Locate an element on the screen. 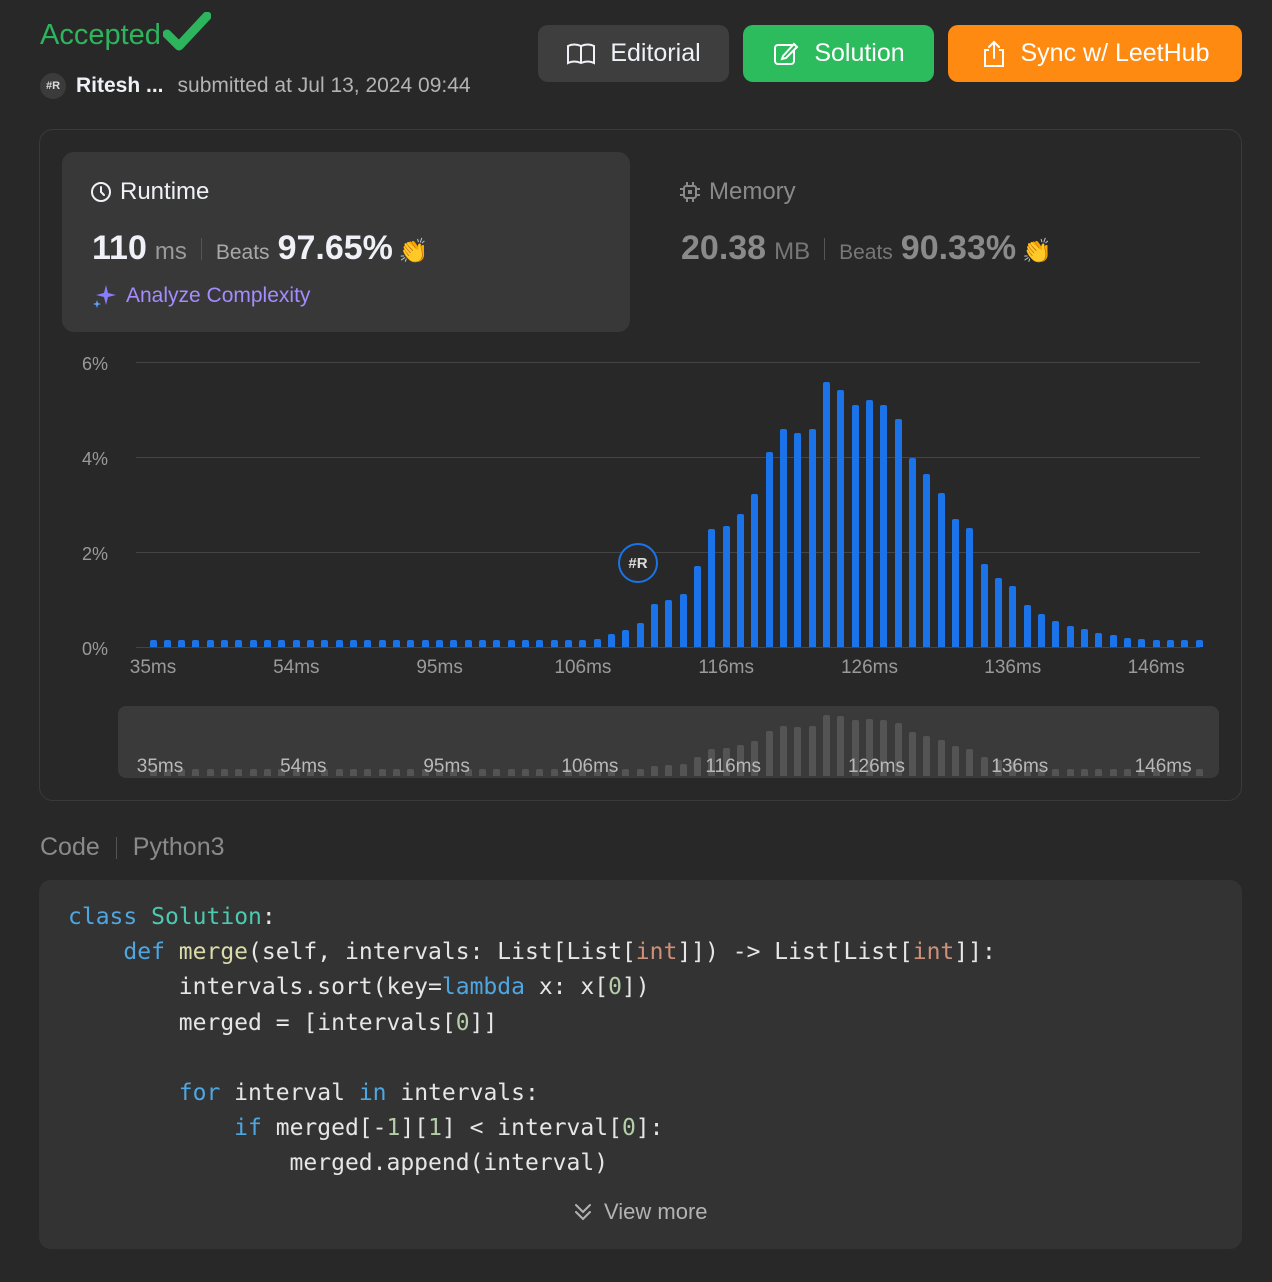 The image size is (1272, 1282). solution-button: Solution is located at coordinates (838, 53).